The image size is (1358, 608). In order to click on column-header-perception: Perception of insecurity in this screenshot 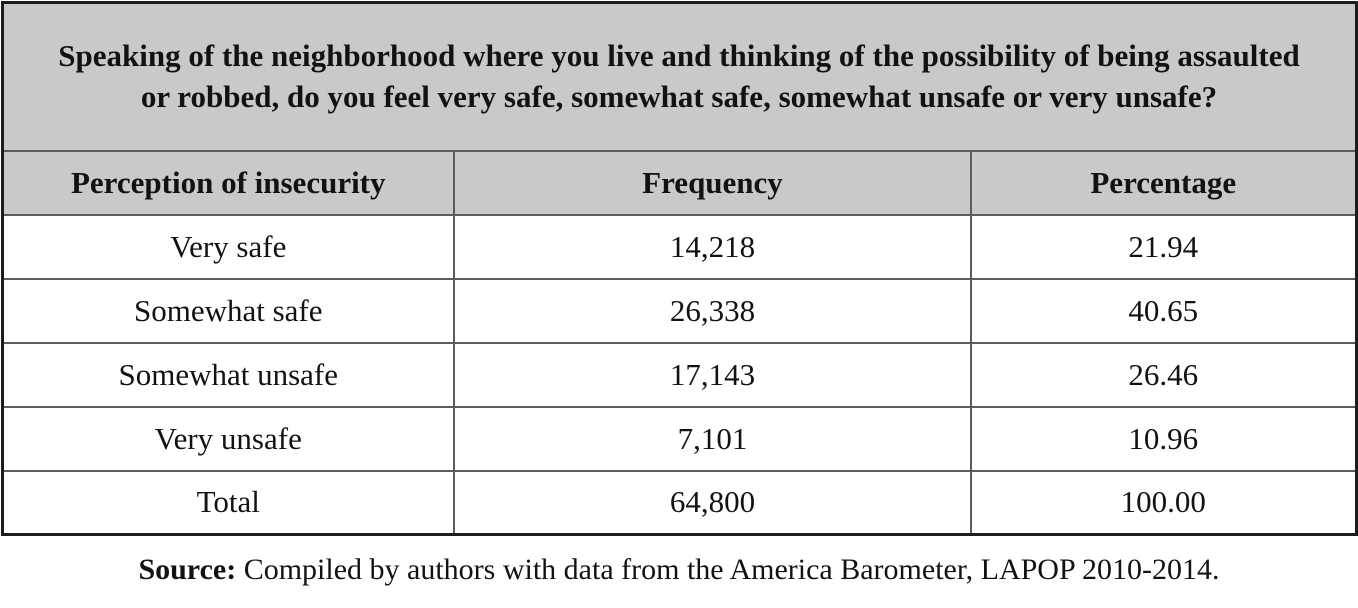, I will do `click(228, 182)`.